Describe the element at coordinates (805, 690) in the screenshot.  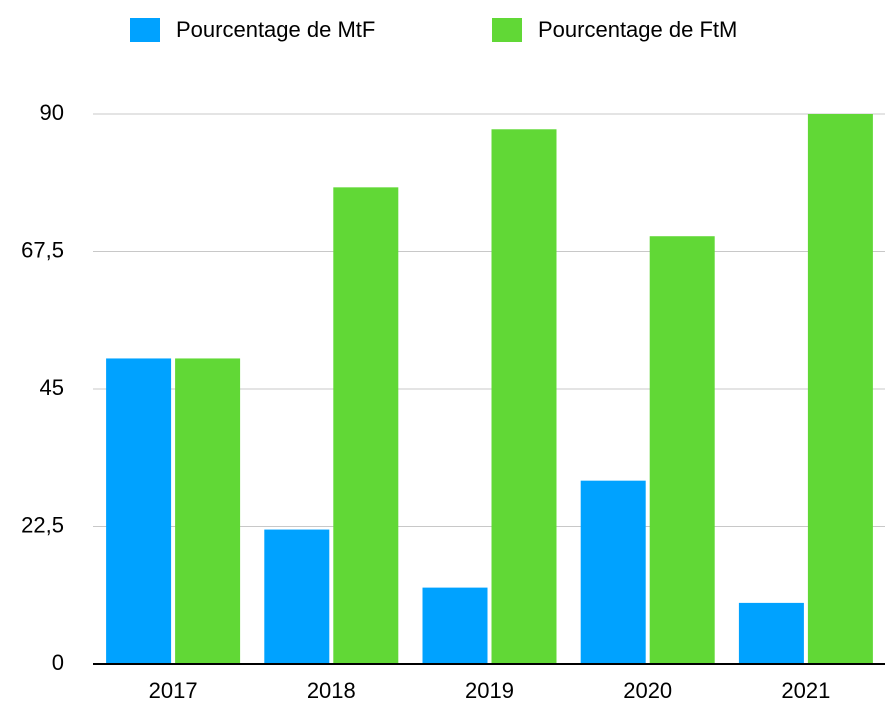
I see `x-tick-label: 2021` at that location.